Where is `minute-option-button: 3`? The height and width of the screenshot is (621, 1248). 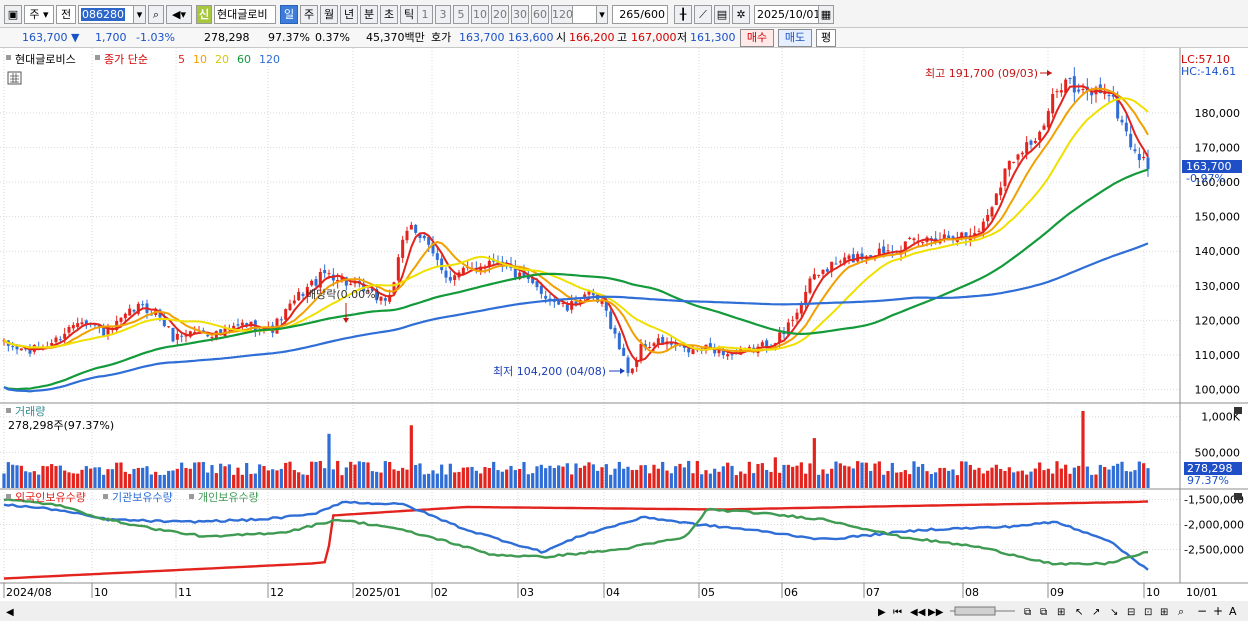
minute-option-button: 3 is located at coordinates (443, 14).